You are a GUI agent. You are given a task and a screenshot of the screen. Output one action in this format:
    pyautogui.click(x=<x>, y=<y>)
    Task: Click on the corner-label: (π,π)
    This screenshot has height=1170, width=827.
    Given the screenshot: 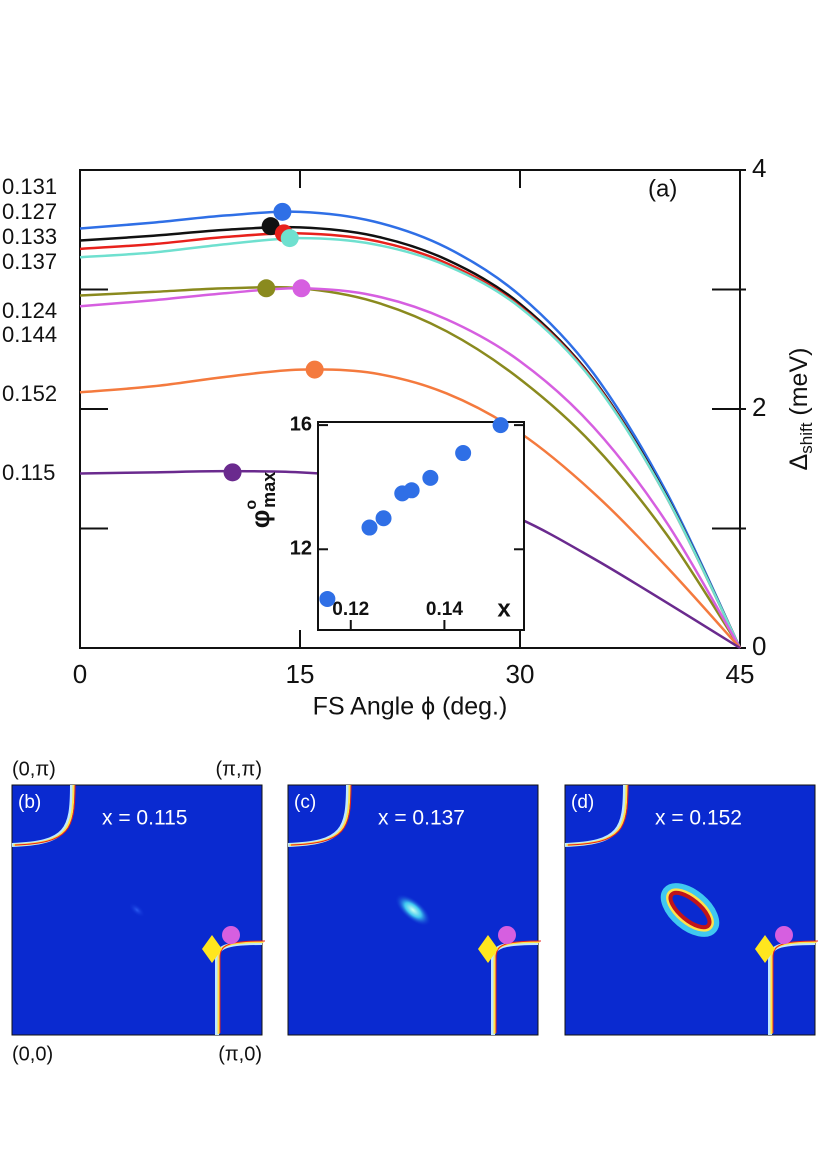 What is the action you would take?
    pyautogui.click(x=239, y=769)
    